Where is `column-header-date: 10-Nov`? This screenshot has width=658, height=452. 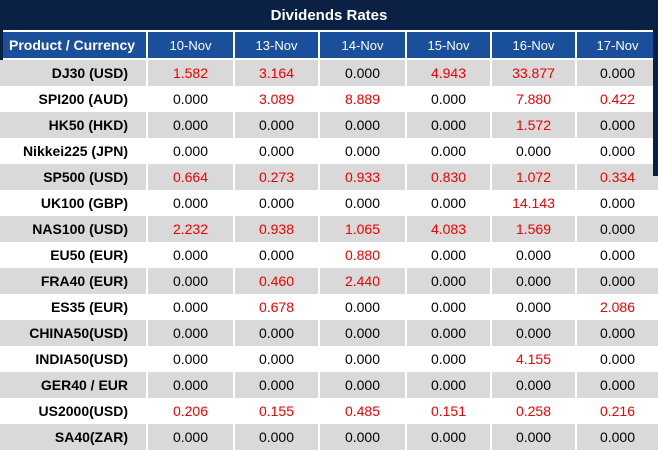
column-header-date: 10-Nov is located at coordinates (191, 45).